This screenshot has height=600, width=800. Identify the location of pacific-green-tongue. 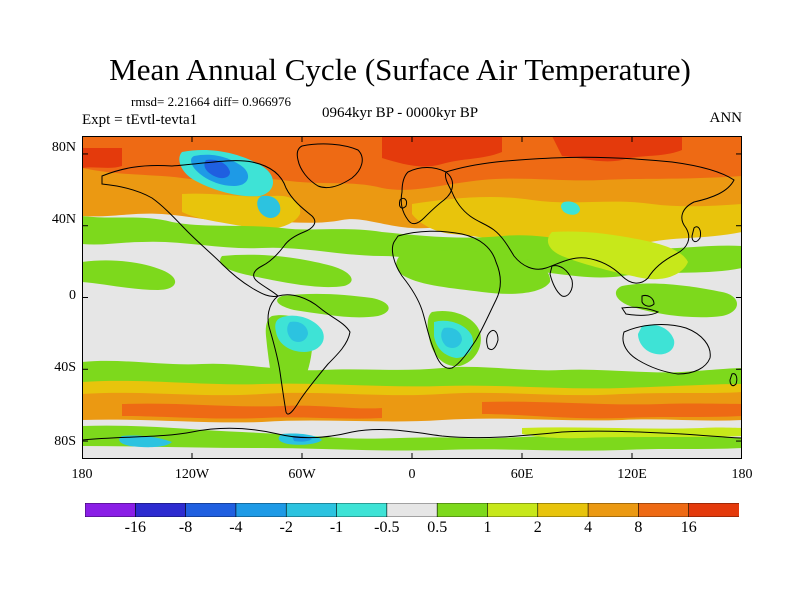
(129, 275).